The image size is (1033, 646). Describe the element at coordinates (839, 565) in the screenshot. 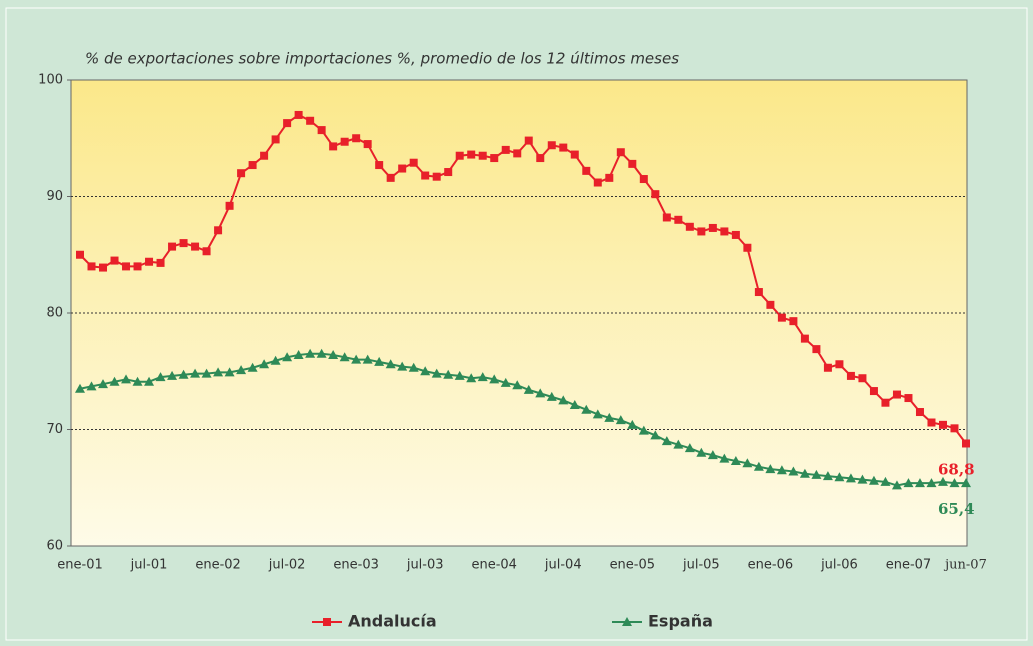

I see `x-tick-label: jul-06` at that location.